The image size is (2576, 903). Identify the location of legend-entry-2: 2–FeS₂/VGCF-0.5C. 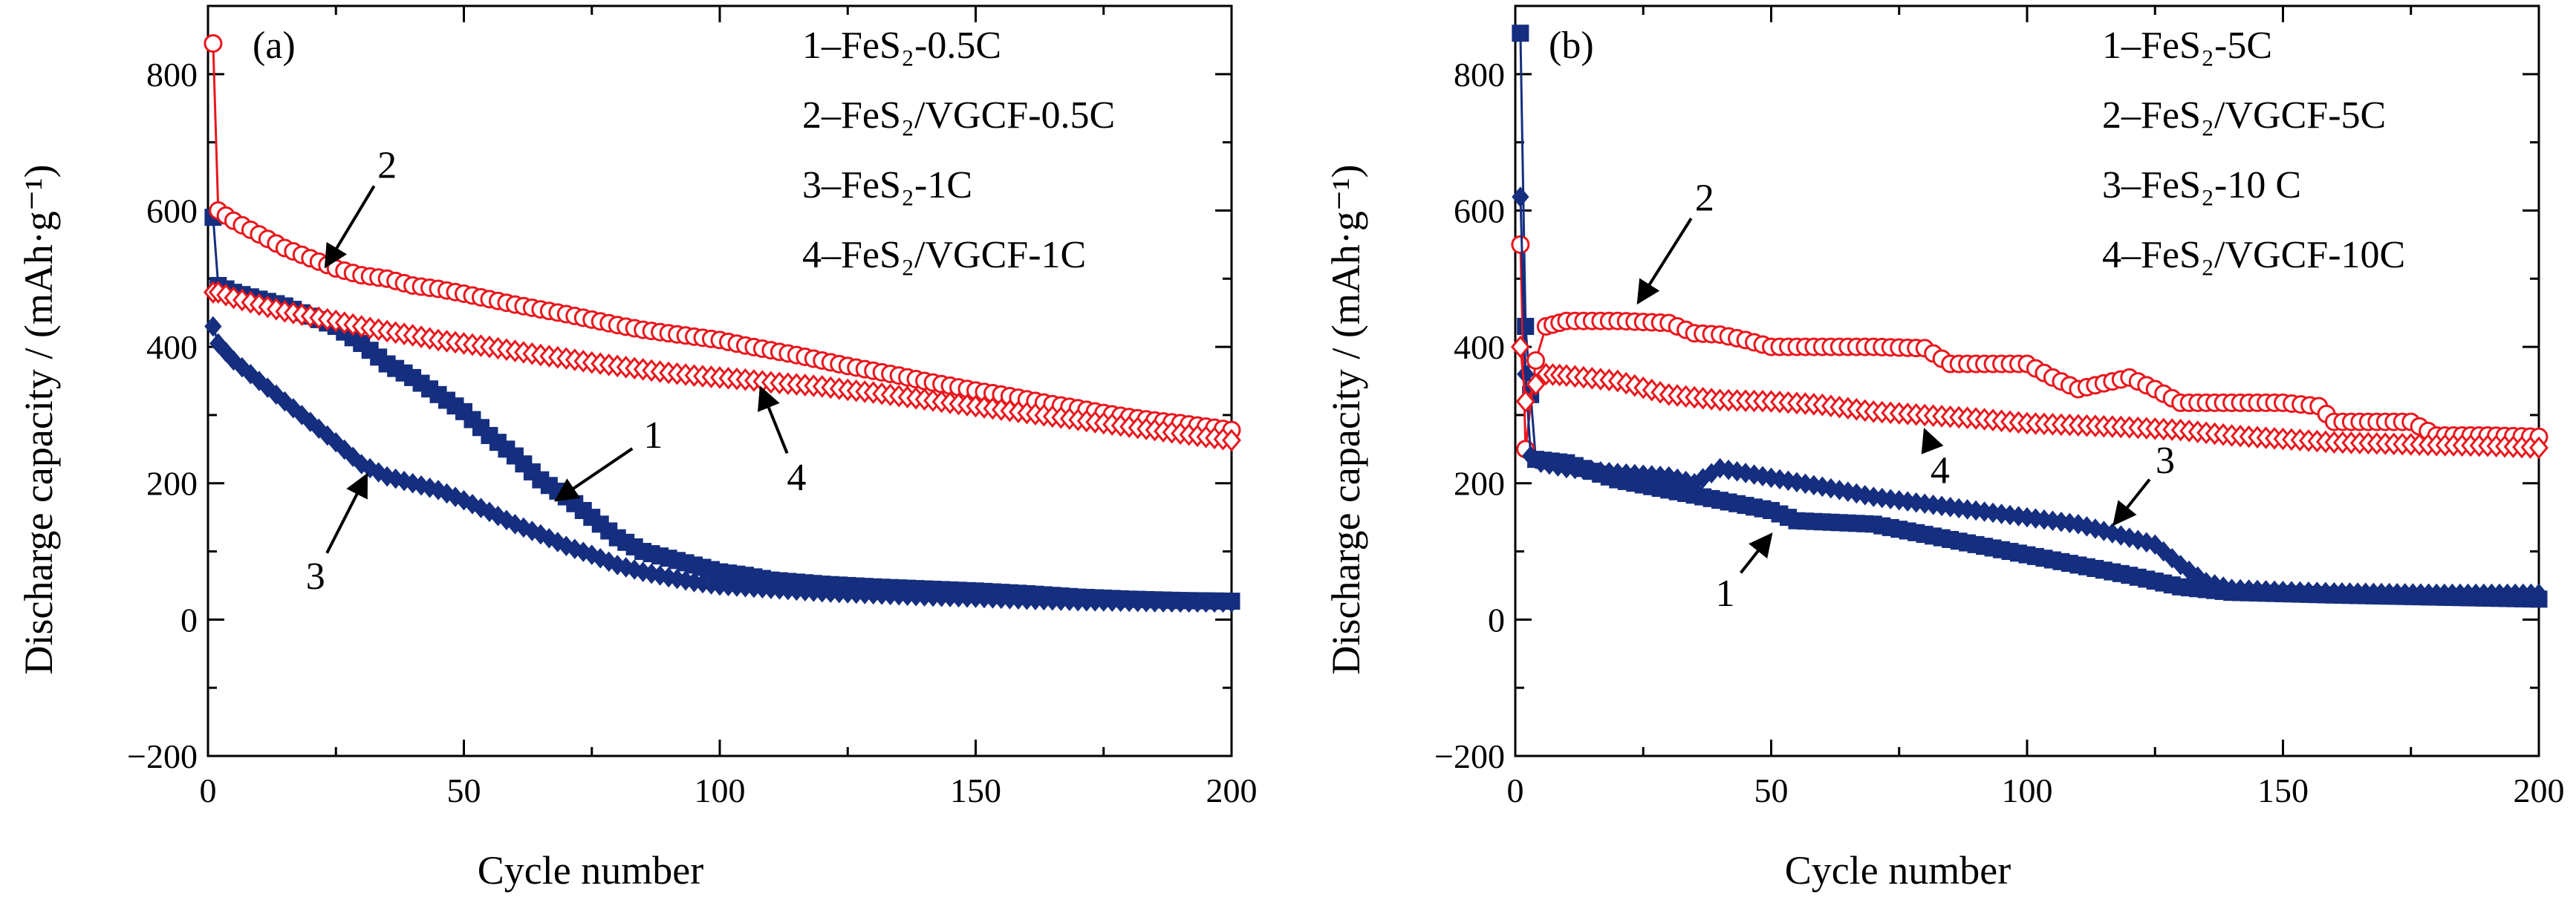
(958, 115).